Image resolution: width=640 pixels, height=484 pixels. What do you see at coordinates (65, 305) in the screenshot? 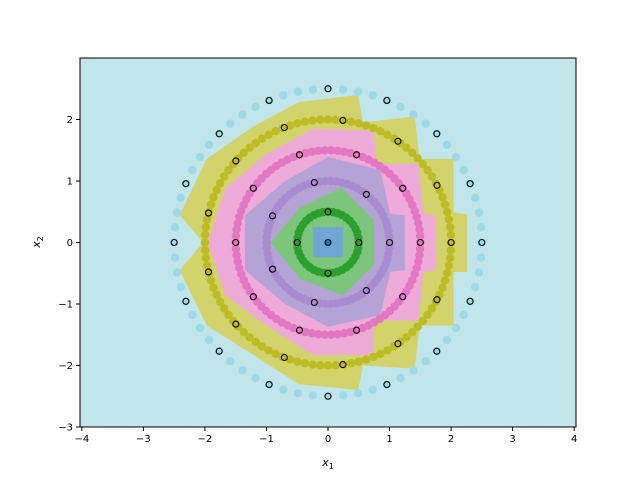
I see `y-tick-label: −1` at bounding box center [65, 305].